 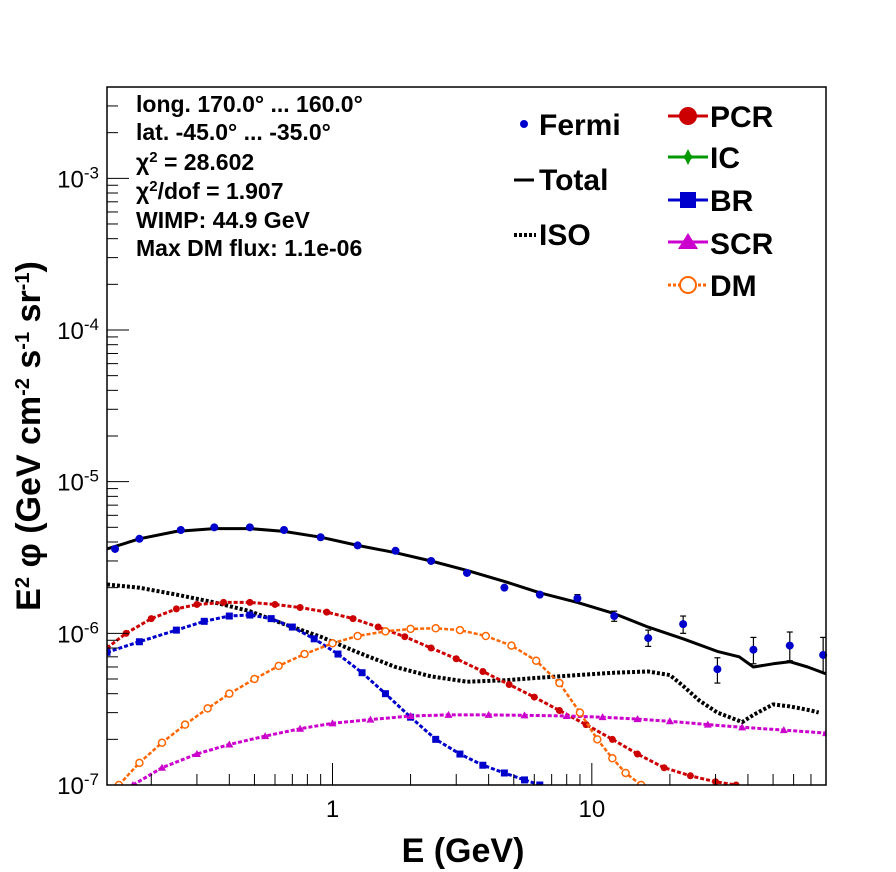 I want to click on stats-chi2: χ2 = 28.602, so click(x=195, y=162).